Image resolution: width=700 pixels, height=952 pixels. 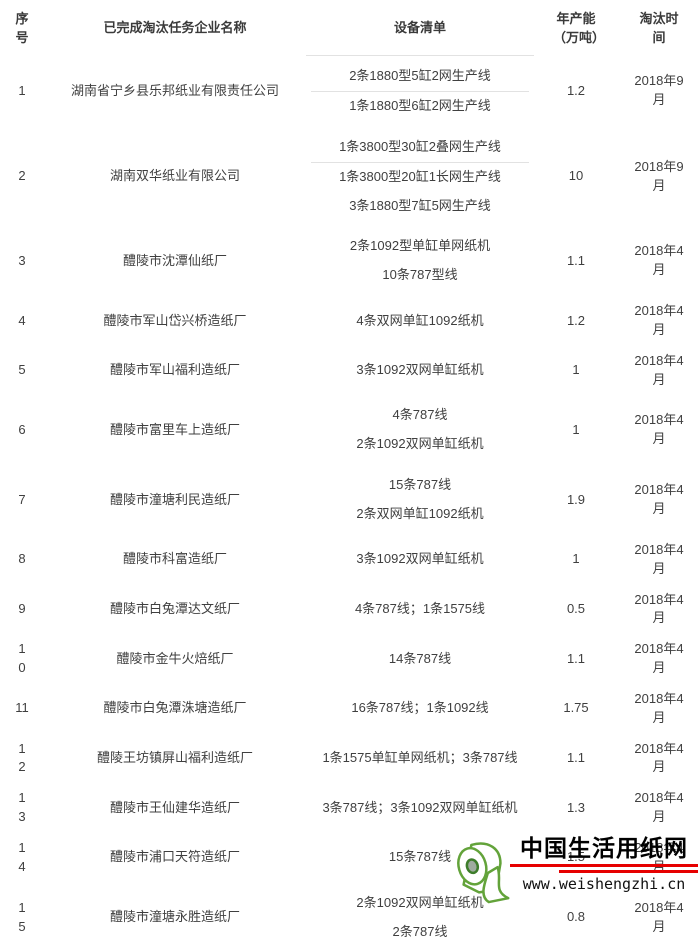 I want to click on equipment-item-text: 15条787线, so click(x=420, y=857).